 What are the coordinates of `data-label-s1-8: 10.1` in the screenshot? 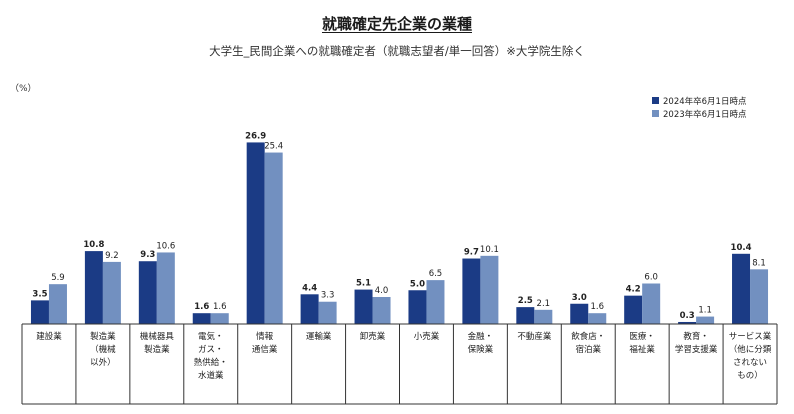 It's located at (489, 250).